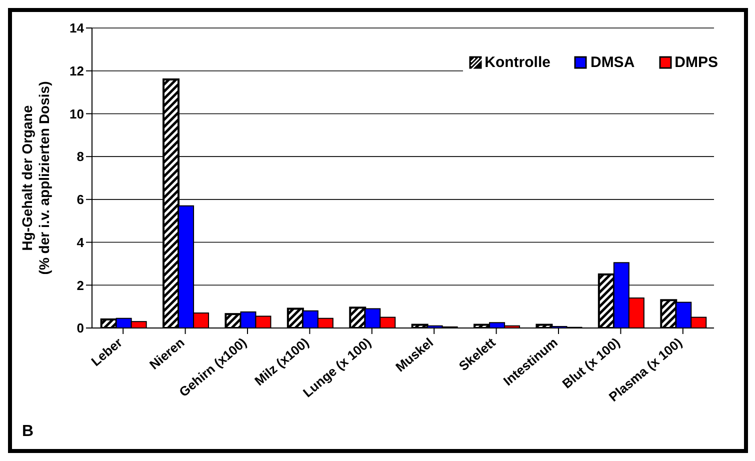 This screenshot has width=755, height=461. I want to click on y-tick-label: 0, so click(80, 328).